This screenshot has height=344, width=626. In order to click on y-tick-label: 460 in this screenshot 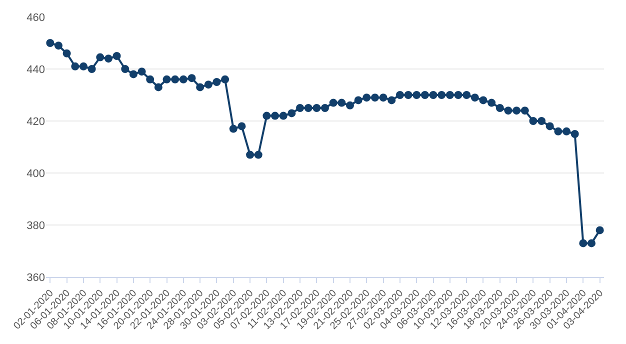, I will do `click(35, 18)`.